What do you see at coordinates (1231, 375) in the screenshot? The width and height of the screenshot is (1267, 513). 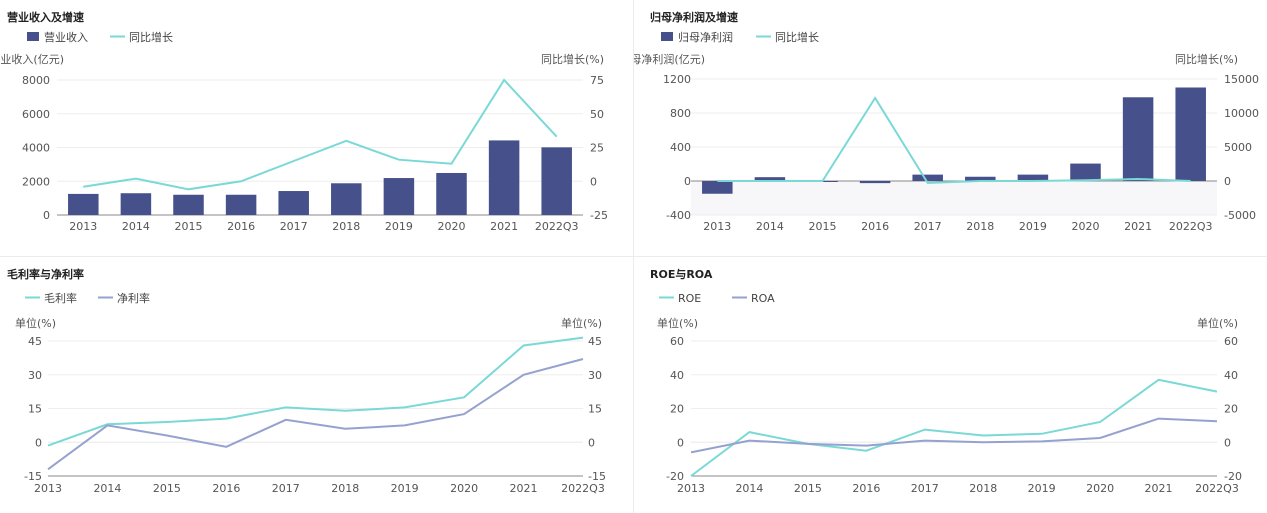 I see `y-tick-right: 40` at bounding box center [1231, 375].